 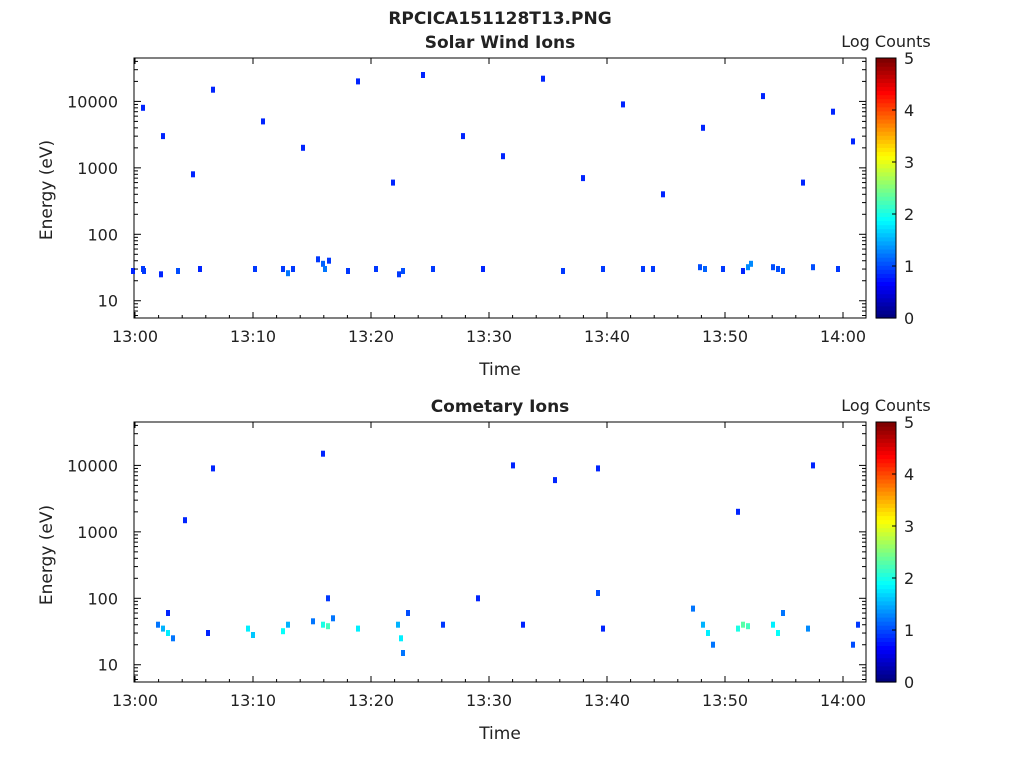 What do you see at coordinates (135, 336) in the screenshot?
I see `x-tick-label: 13:00` at bounding box center [135, 336].